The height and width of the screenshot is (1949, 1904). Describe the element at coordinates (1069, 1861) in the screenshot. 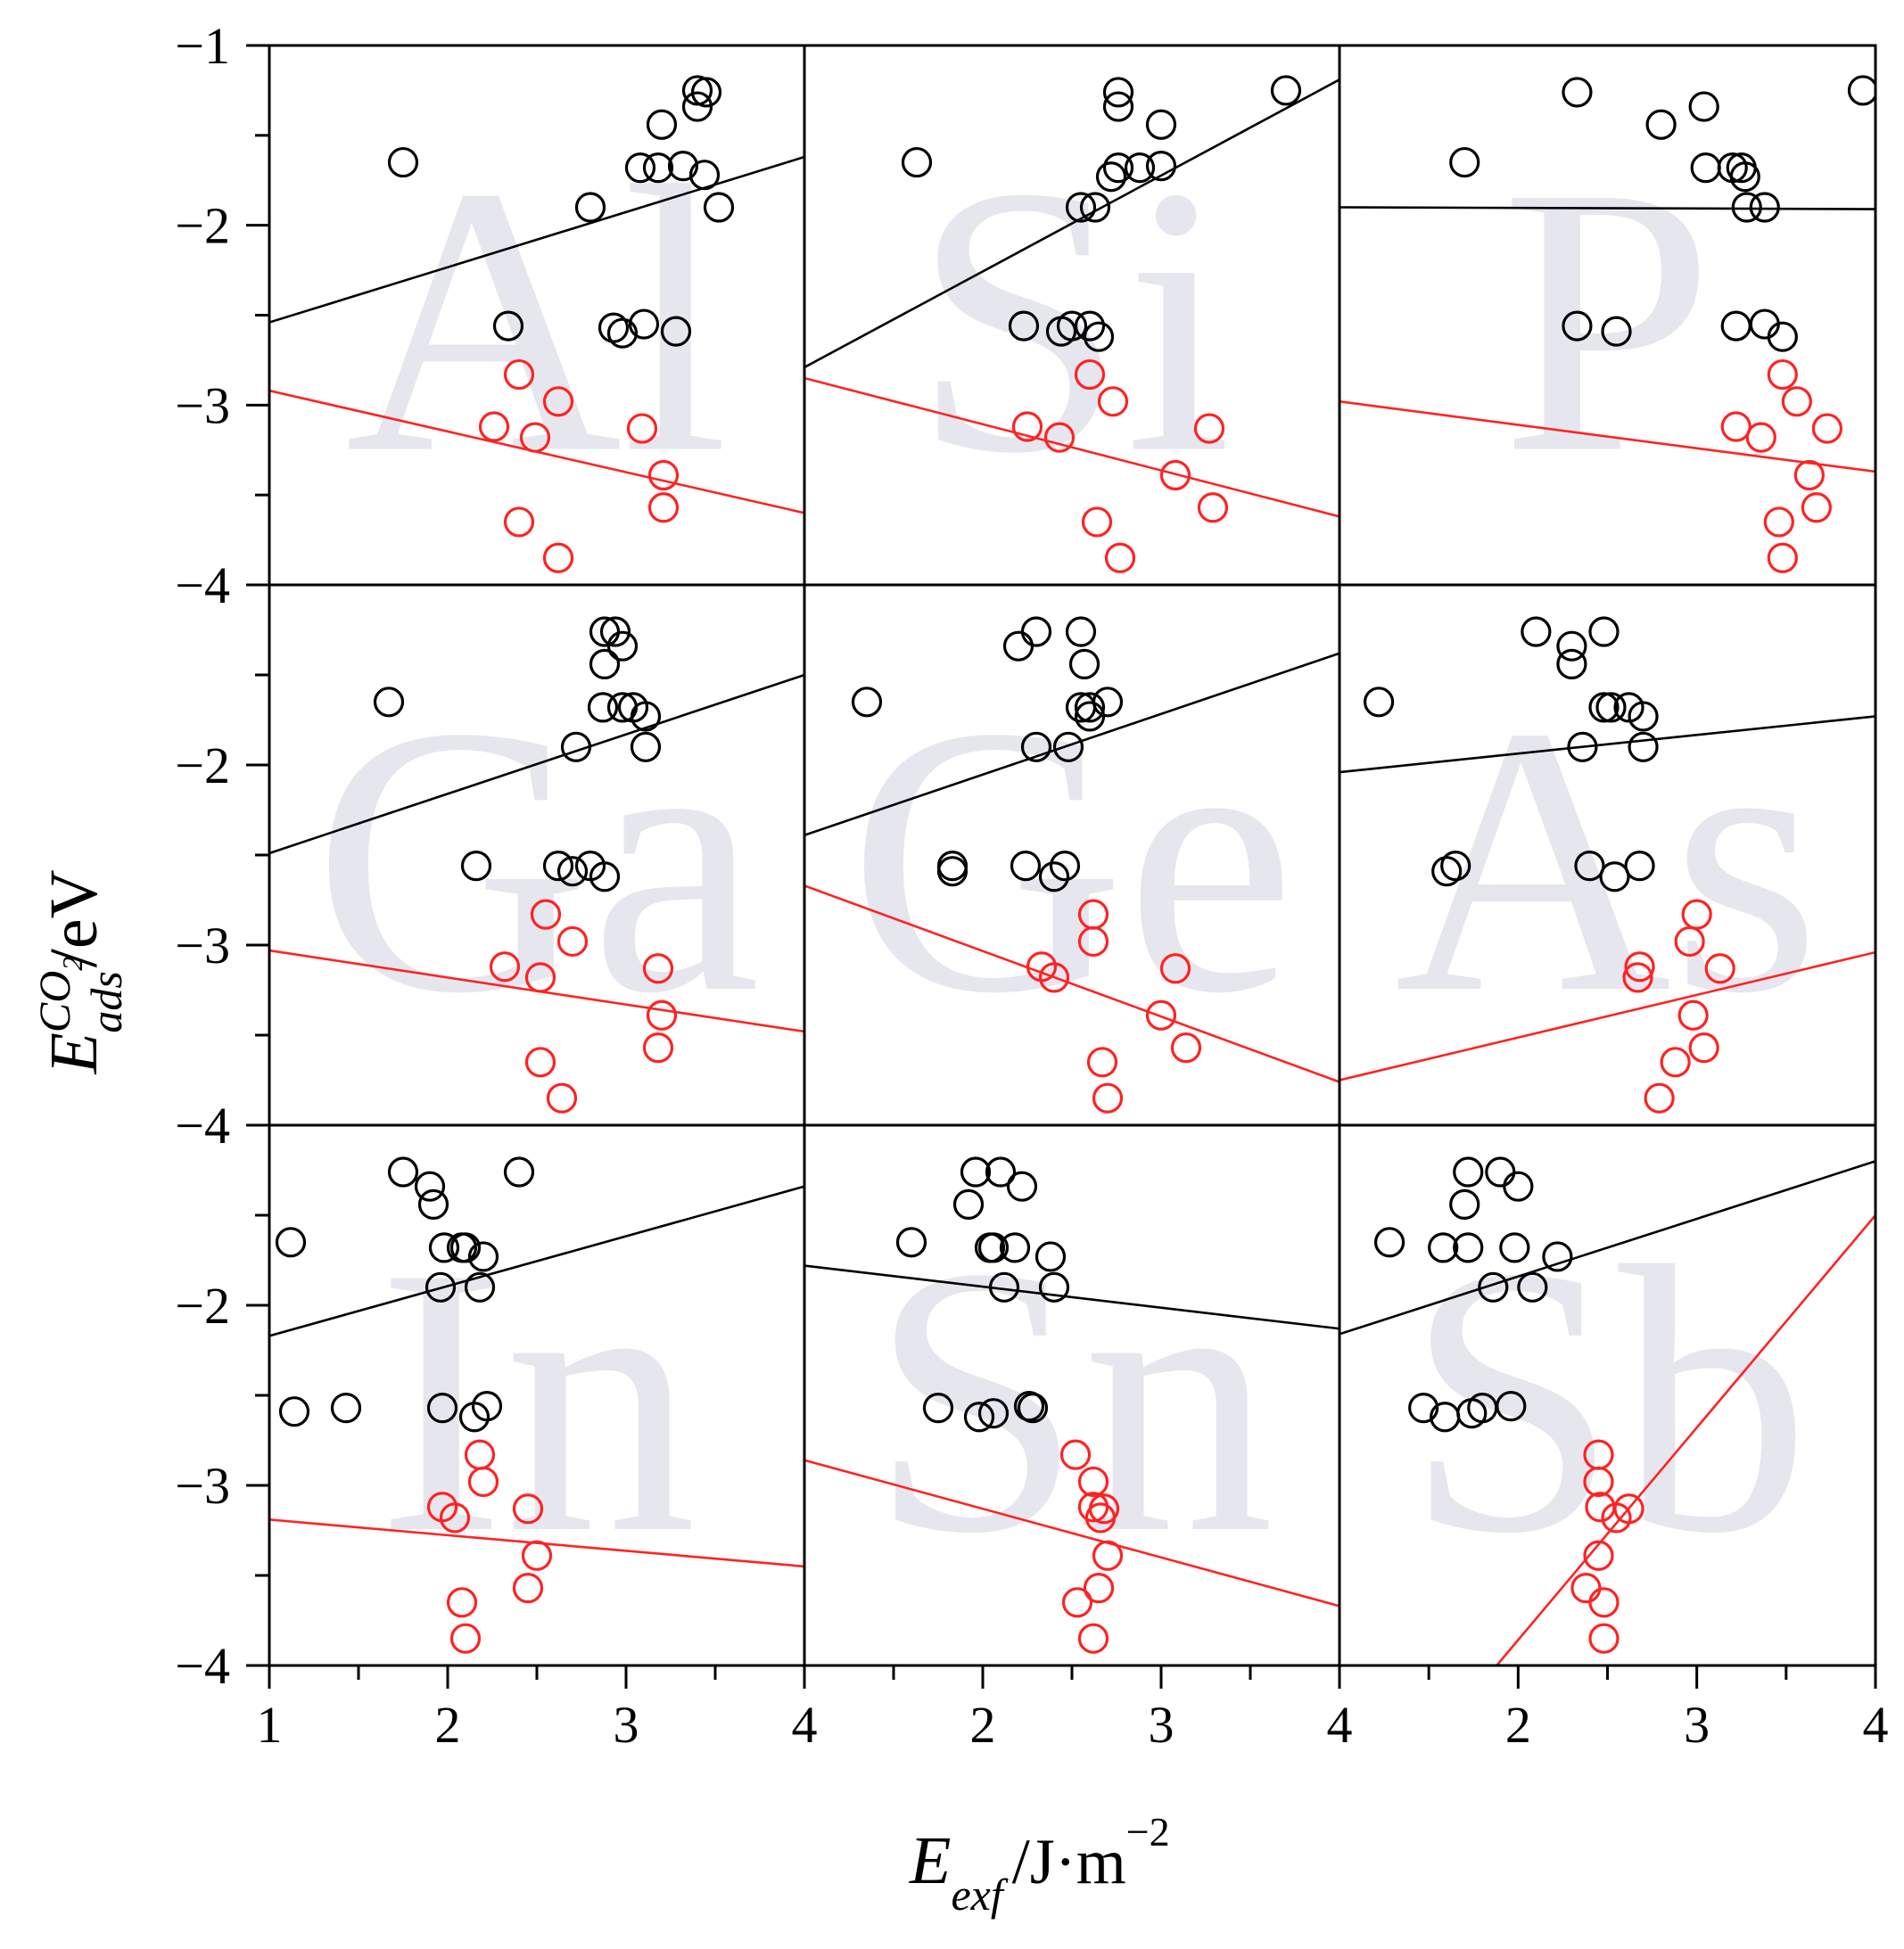

I see `x-axis-title-unit: /J·m` at that location.